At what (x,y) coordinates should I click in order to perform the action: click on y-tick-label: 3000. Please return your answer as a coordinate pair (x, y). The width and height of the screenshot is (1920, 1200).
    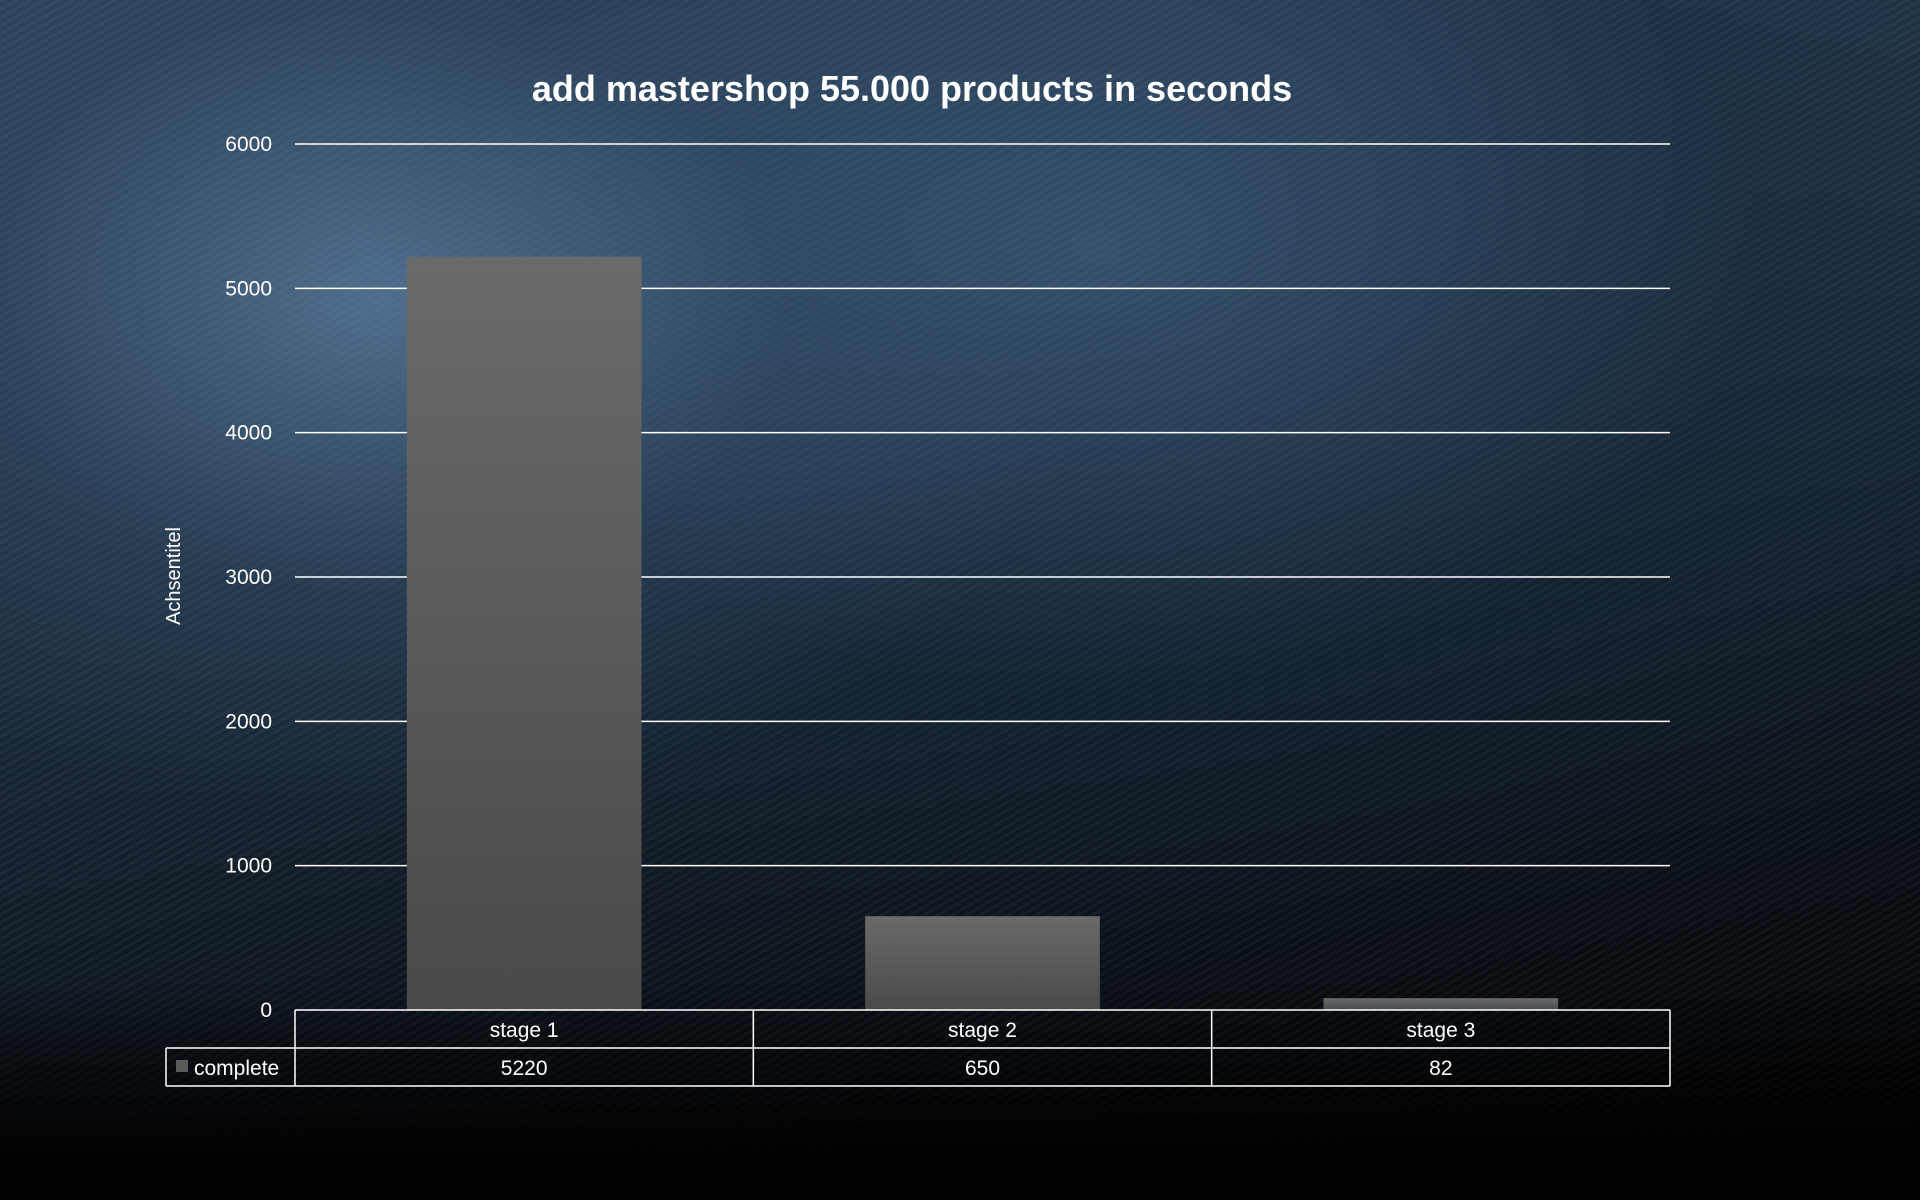
    Looking at the image, I should click on (248, 577).